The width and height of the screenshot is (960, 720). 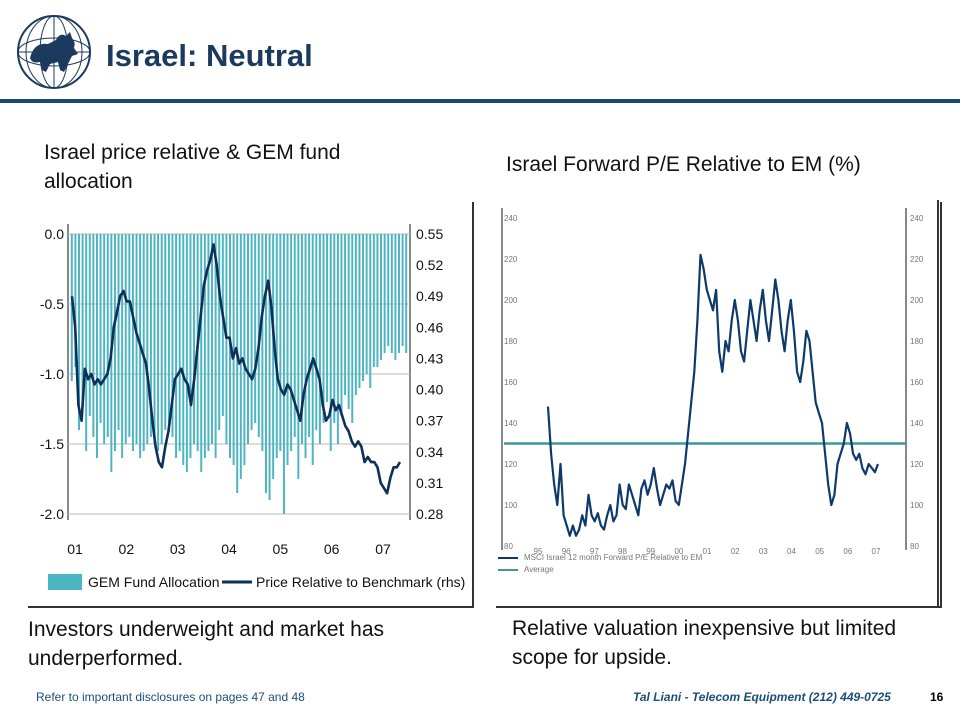 I want to click on y-left-tick-label: -1.0, so click(x=52, y=374).